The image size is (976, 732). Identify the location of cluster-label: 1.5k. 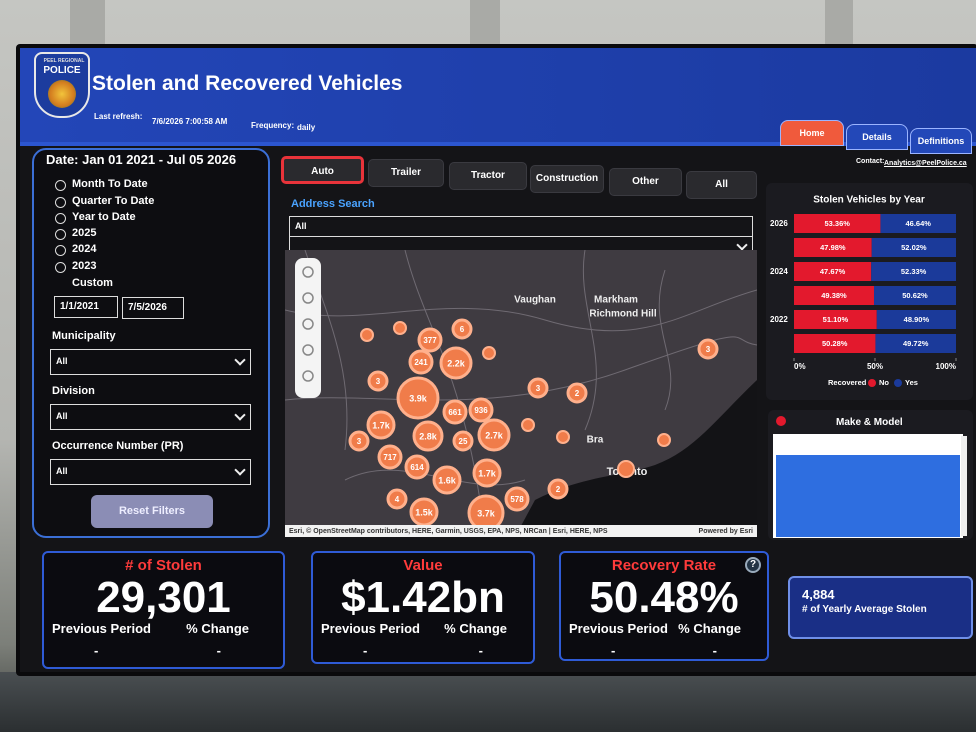
(424, 512).